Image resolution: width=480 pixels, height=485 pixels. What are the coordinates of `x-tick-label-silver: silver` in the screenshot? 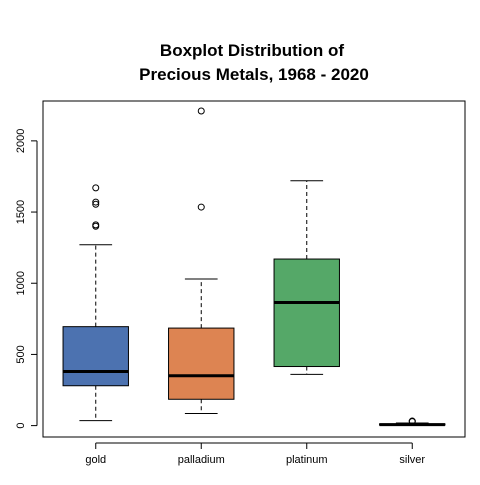 It's located at (412, 460).